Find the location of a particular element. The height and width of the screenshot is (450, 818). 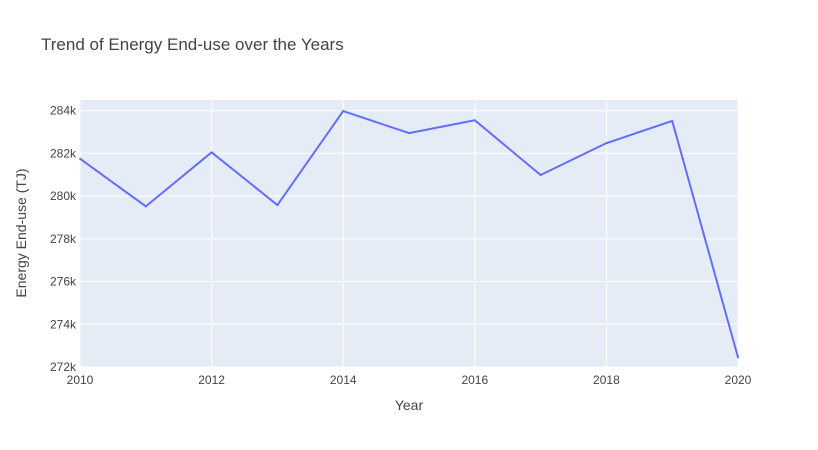

y-tick-label: 274k is located at coordinates (63, 324).